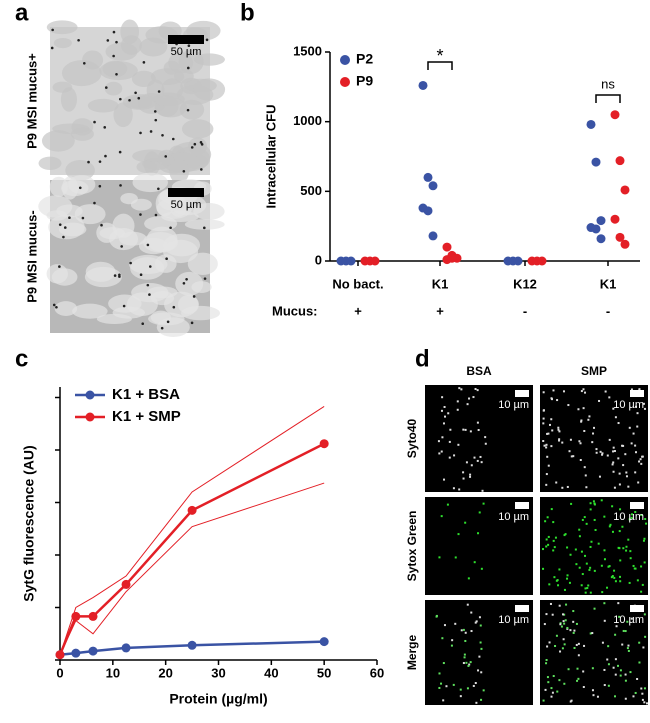 The height and width of the screenshot is (723, 650). What do you see at coordinates (318, 259) in the screenshot?
I see `y-tick-label: 0` at bounding box center [318, 259].